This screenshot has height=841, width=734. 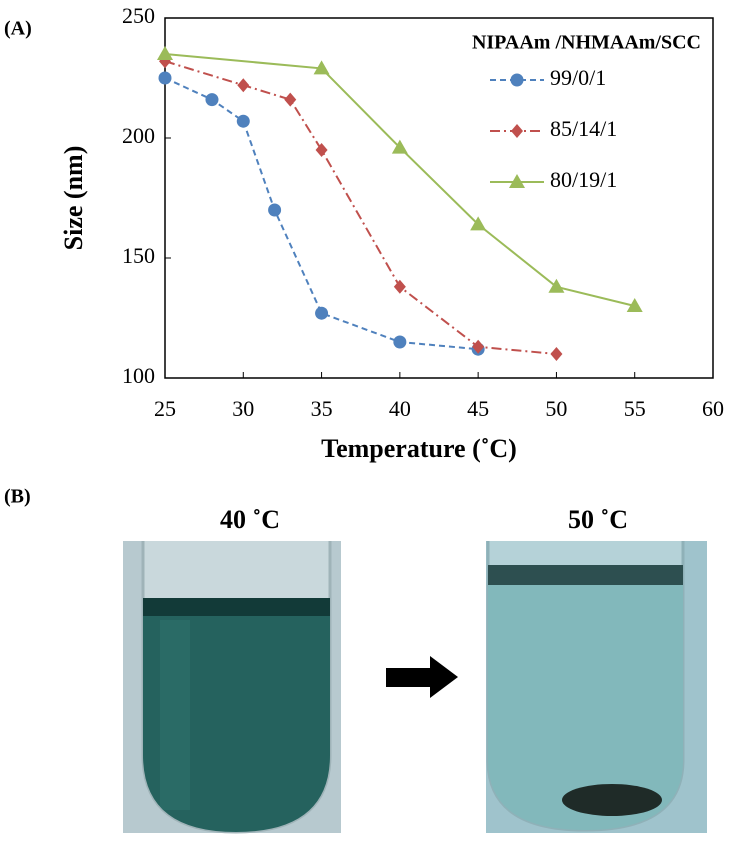 What do you see at coordinates (598, 519) in the screenshot?
I see `photo-label: 50 ˚C` at bounding box center [598, 519].